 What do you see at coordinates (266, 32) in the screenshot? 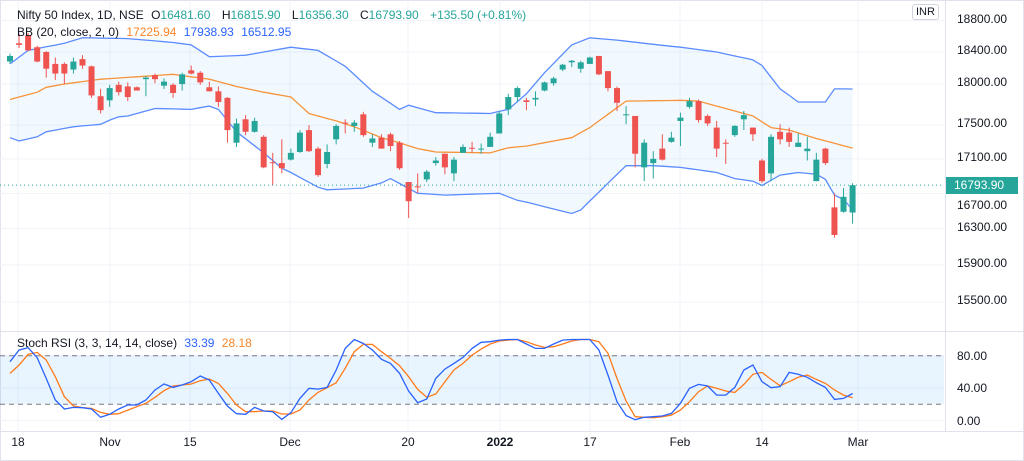
I see `bb-lower-value: 16512.95` at bounding box center [266, 32].